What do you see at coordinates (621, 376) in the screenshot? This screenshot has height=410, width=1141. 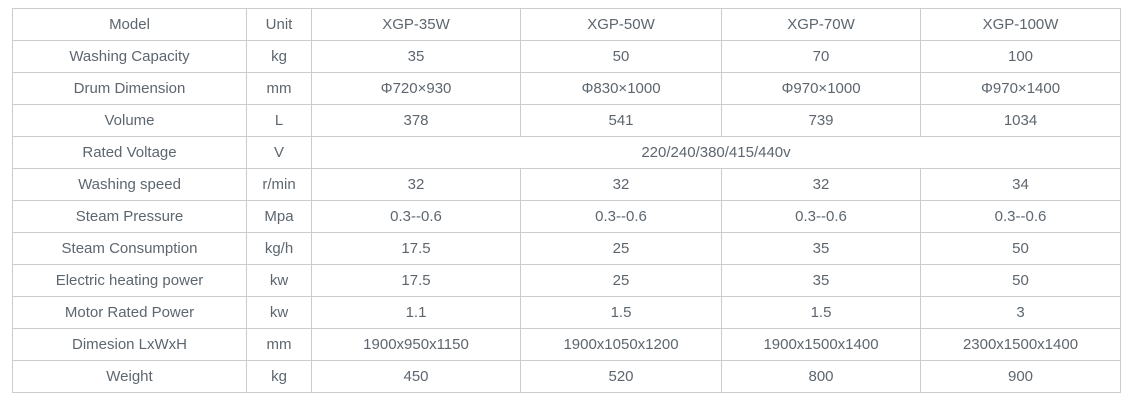 I see `value-cell: 520` at bounding box center [621, 376].